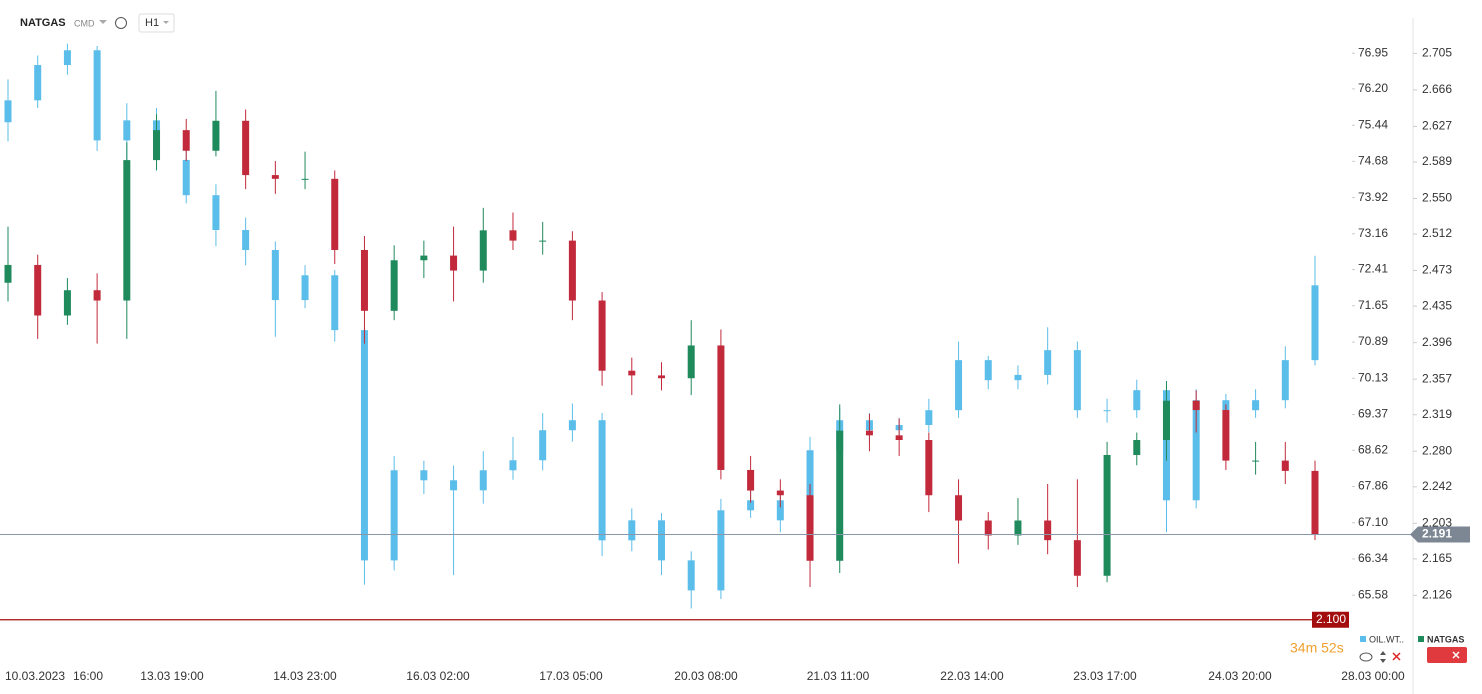  What do you see at coordinates (1240, 676) in the screenshot?
I see `x-tick-label: 24.03 20:00` at bounding box center [1240, 676].